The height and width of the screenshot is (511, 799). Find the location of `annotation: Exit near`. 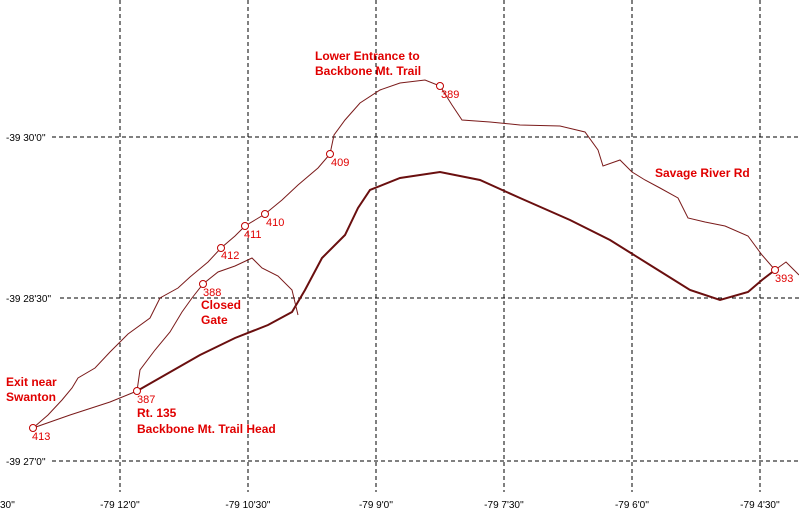

annotation: Exit near is located at coordinates (31, 382).